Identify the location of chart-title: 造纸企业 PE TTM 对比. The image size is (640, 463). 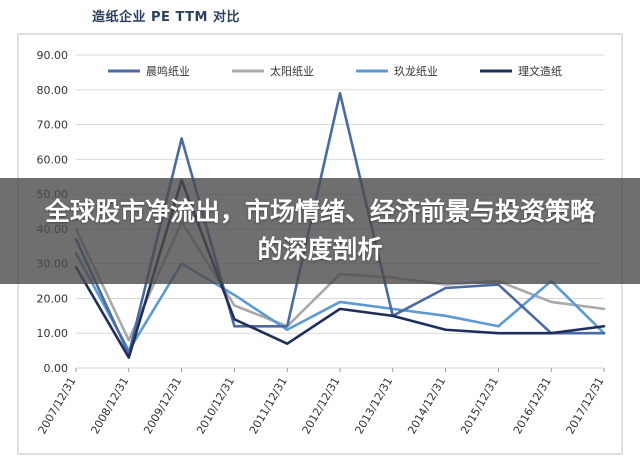
(166, 17).